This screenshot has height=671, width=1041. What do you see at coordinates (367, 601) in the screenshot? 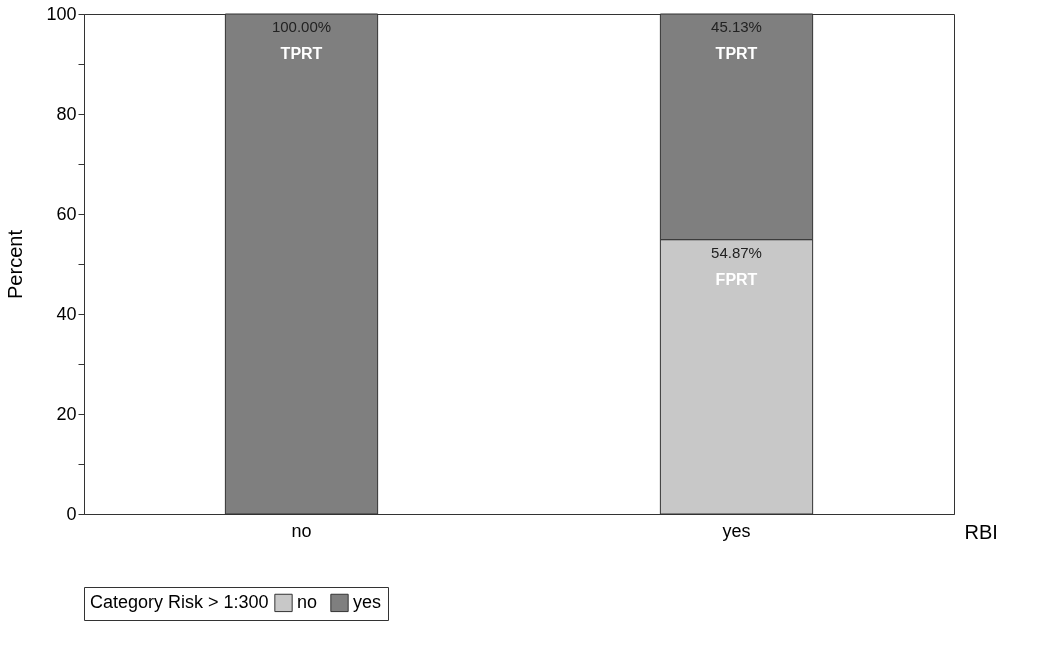
I see `legend-label: yes` at bounding box center [367, 601].